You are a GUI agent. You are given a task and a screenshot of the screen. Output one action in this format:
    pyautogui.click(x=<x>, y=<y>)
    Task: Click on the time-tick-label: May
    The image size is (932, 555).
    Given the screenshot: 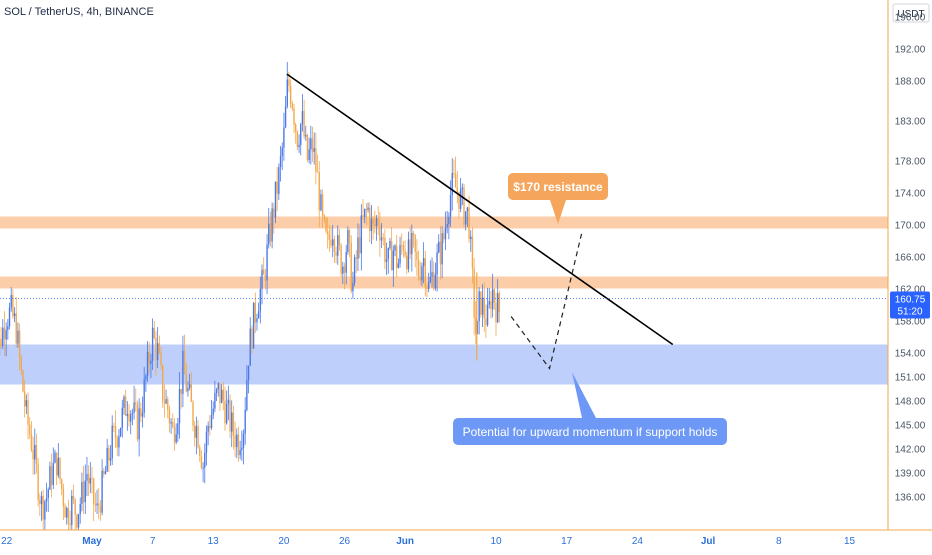 What is the action you would take?
    pyautogui.click(x=92, y=541)
    